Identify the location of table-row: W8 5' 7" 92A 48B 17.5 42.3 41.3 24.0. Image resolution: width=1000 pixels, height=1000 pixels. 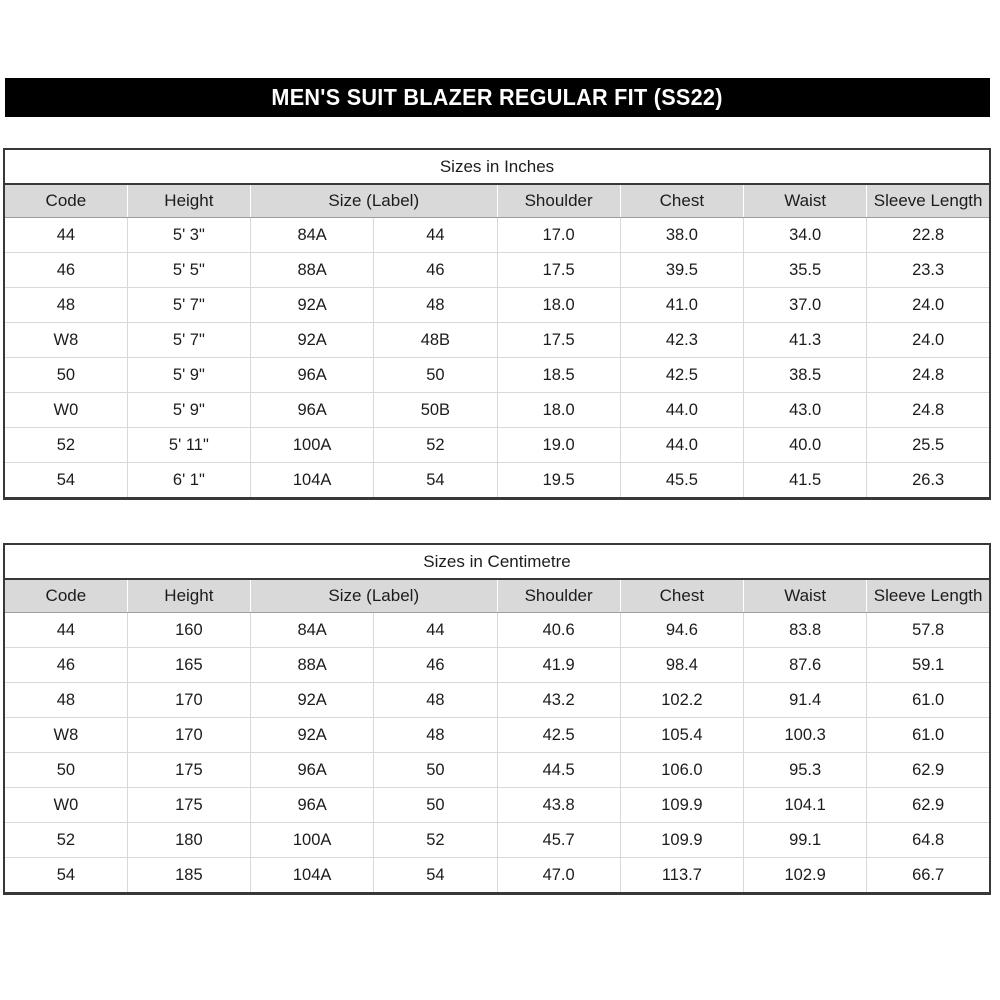
(497, 340).